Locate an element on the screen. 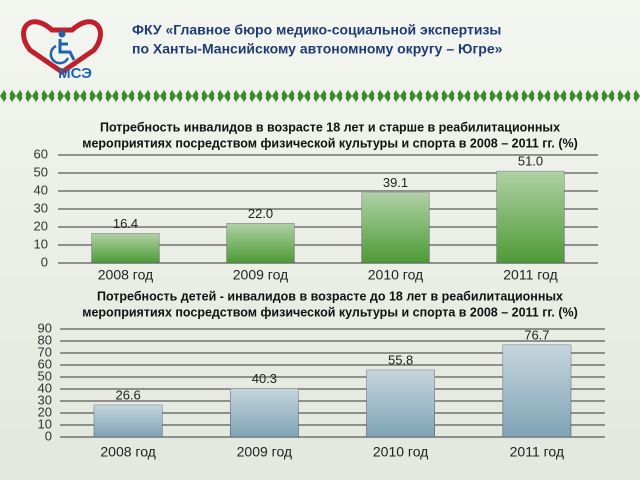  value-label: 51.0 is located at coordinates (530, 161).